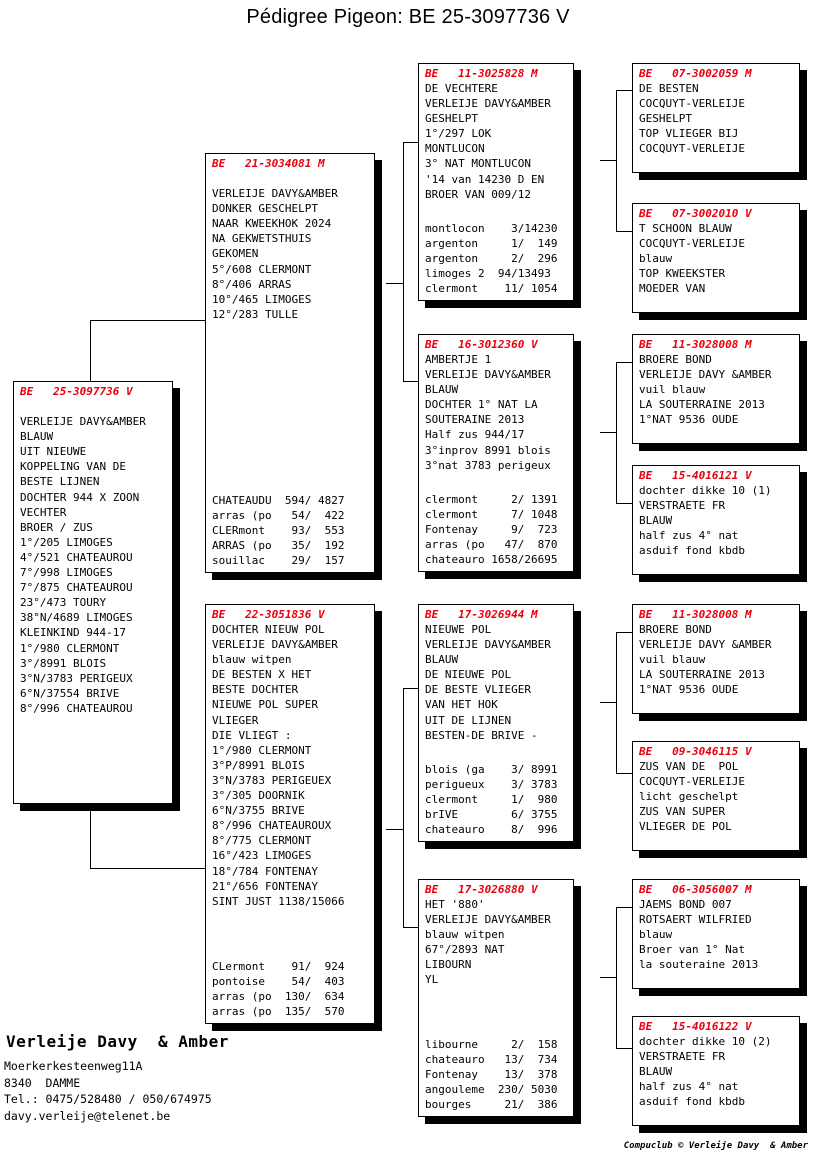 The height and width of the screenshot is (1172, 816). What do you see at coordinates (478, 690) in the screenshot?
I see `text-line: DE BESTE VLIEGER` at bounding box center [478, 690].